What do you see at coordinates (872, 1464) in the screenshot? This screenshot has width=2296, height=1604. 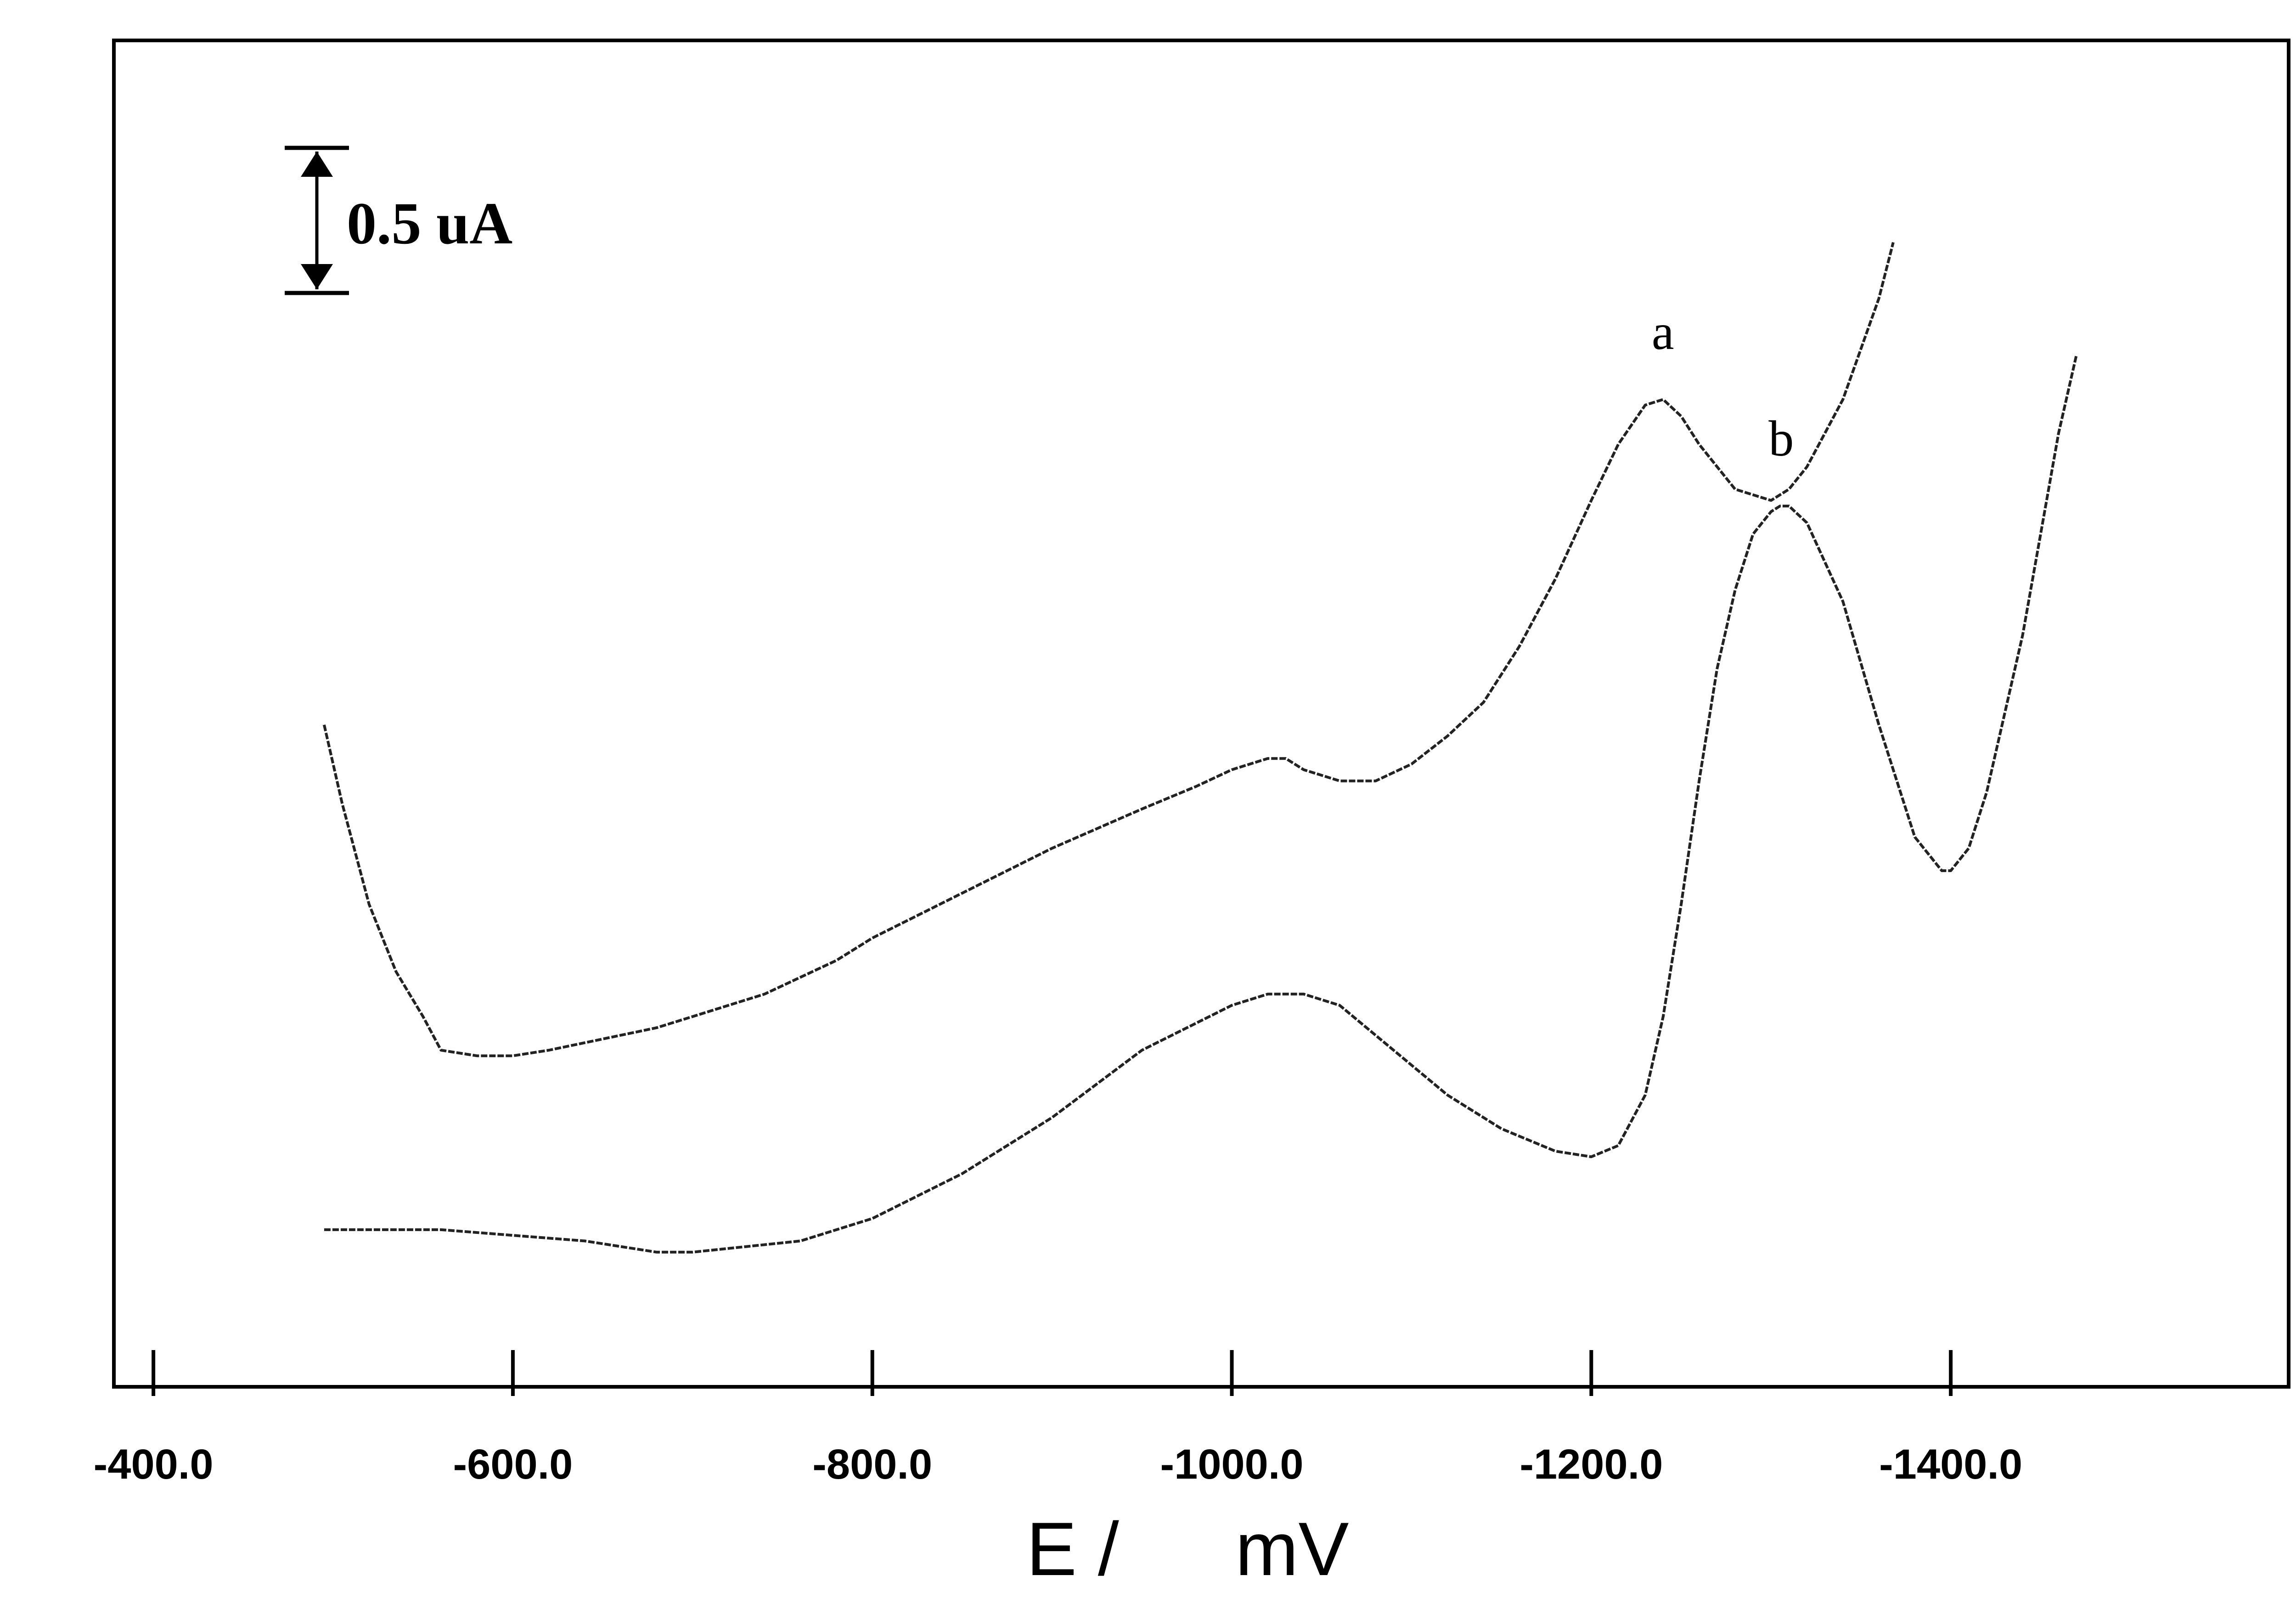 I see `x-tick-label: -800.0` at bounding box center [872, 1464].